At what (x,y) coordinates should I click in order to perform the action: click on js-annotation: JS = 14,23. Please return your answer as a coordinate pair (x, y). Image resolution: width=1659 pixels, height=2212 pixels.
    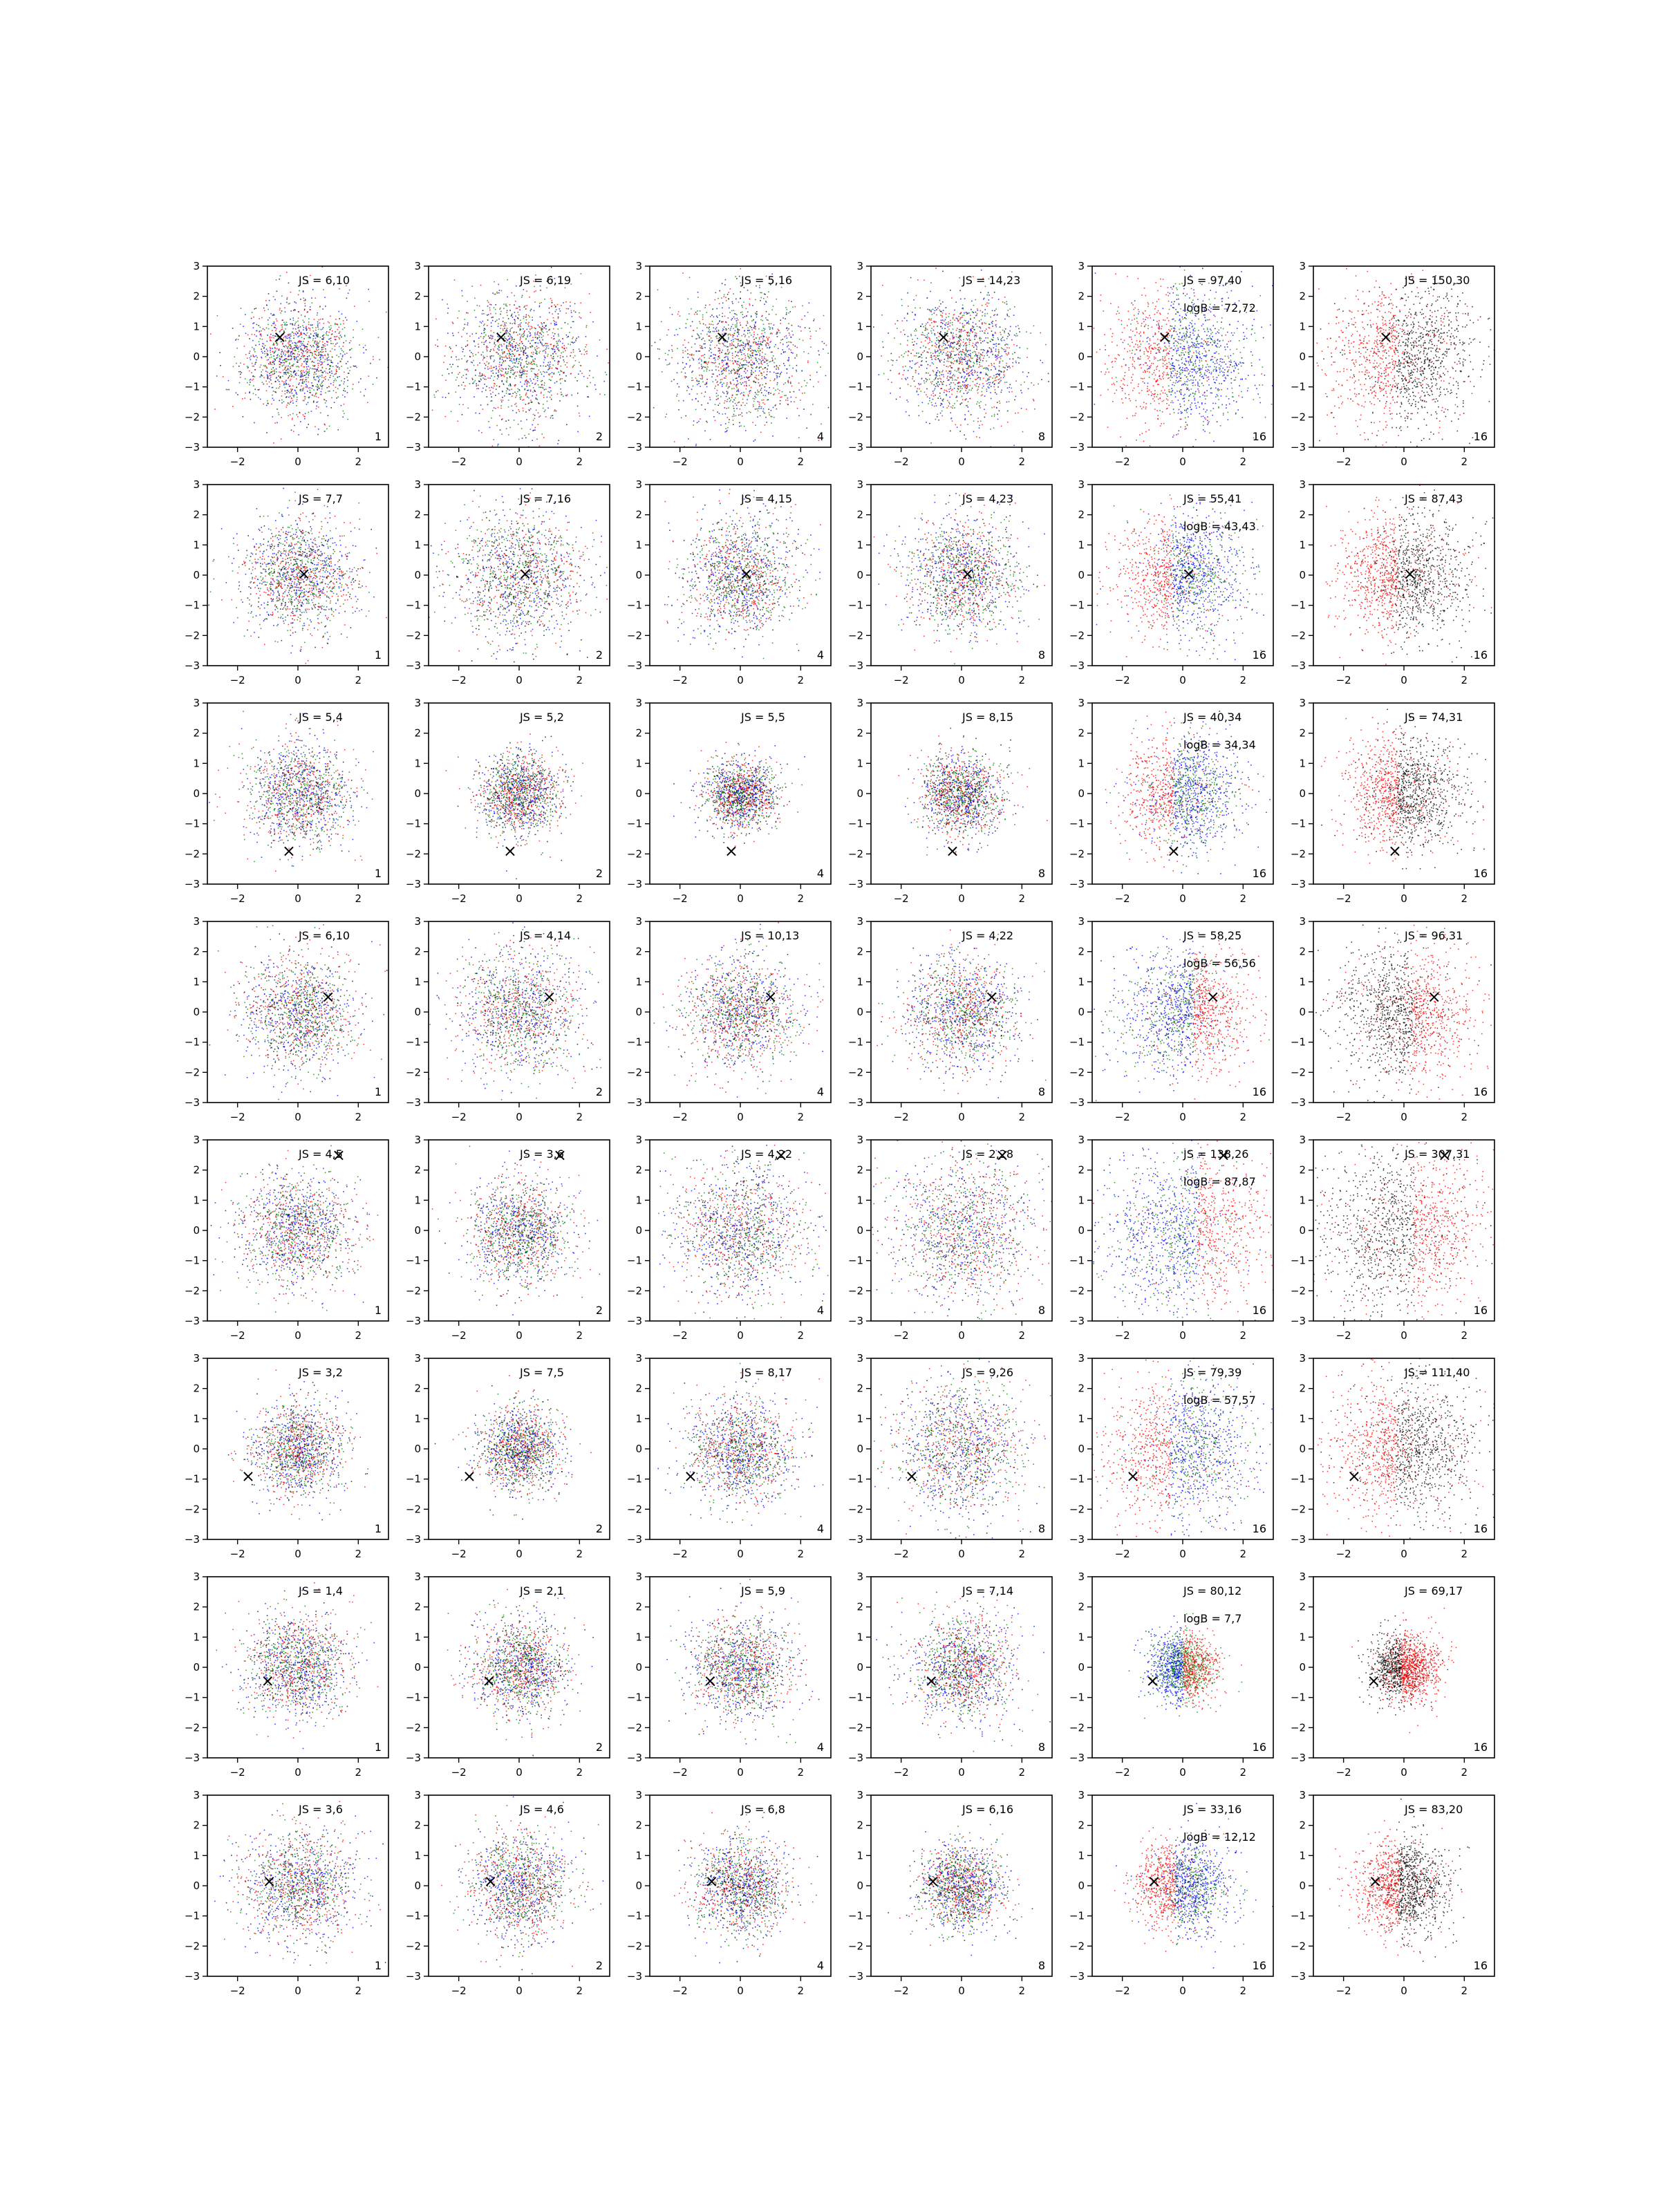
    Looking at the image, I should click on (991, 280).